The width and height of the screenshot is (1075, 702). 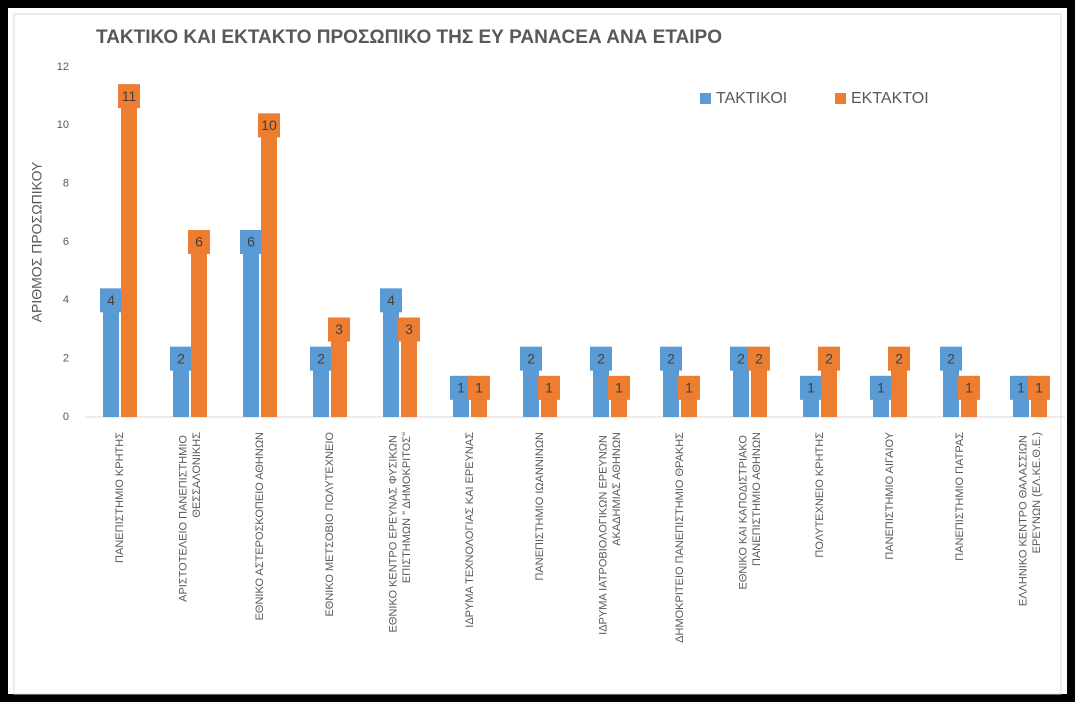 I want to click on data-label: 10, so click(x=269, y=125).